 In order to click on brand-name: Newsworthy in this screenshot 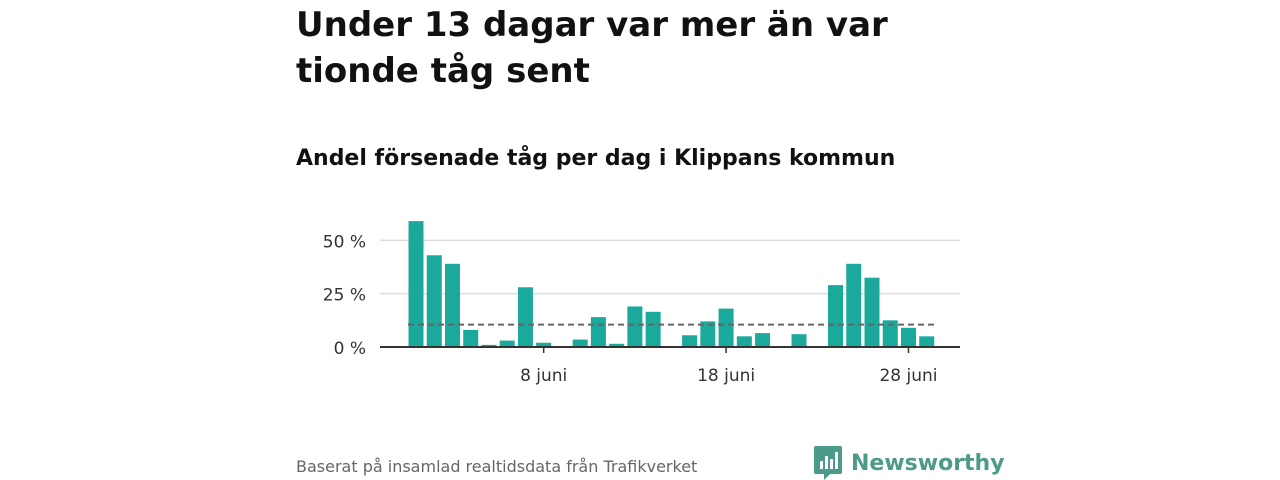, I will do `click(928, 463)`.